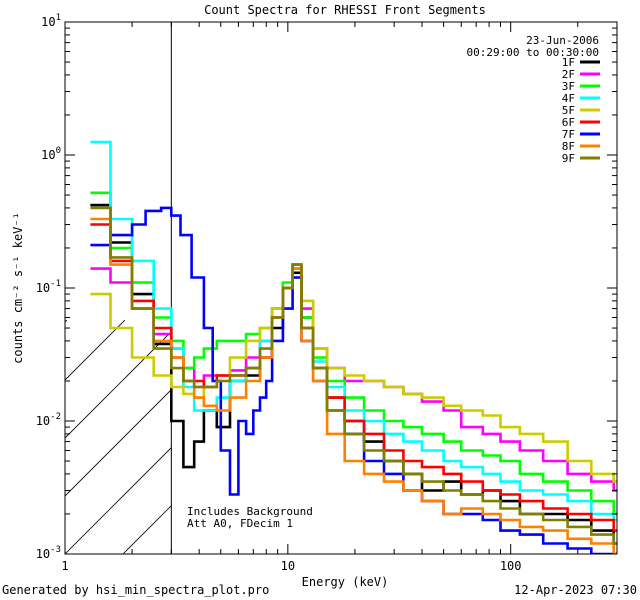 Image resolution: width=640 pixels, height=600 pixels. I want to click on footer-generated-by: Generated by hsi_min_spectra_plot.pro, so click(135, 590).